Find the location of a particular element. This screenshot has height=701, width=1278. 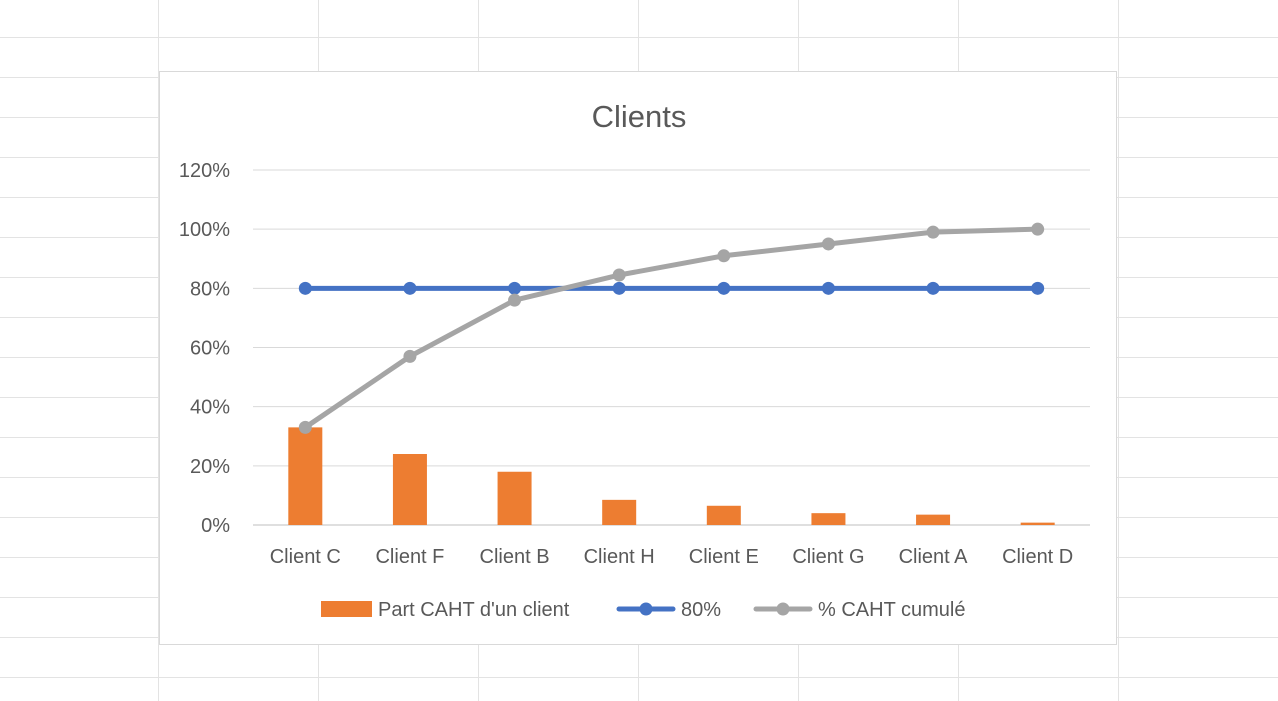

y-tick-label: 40% is located at coordinates (210, 408).